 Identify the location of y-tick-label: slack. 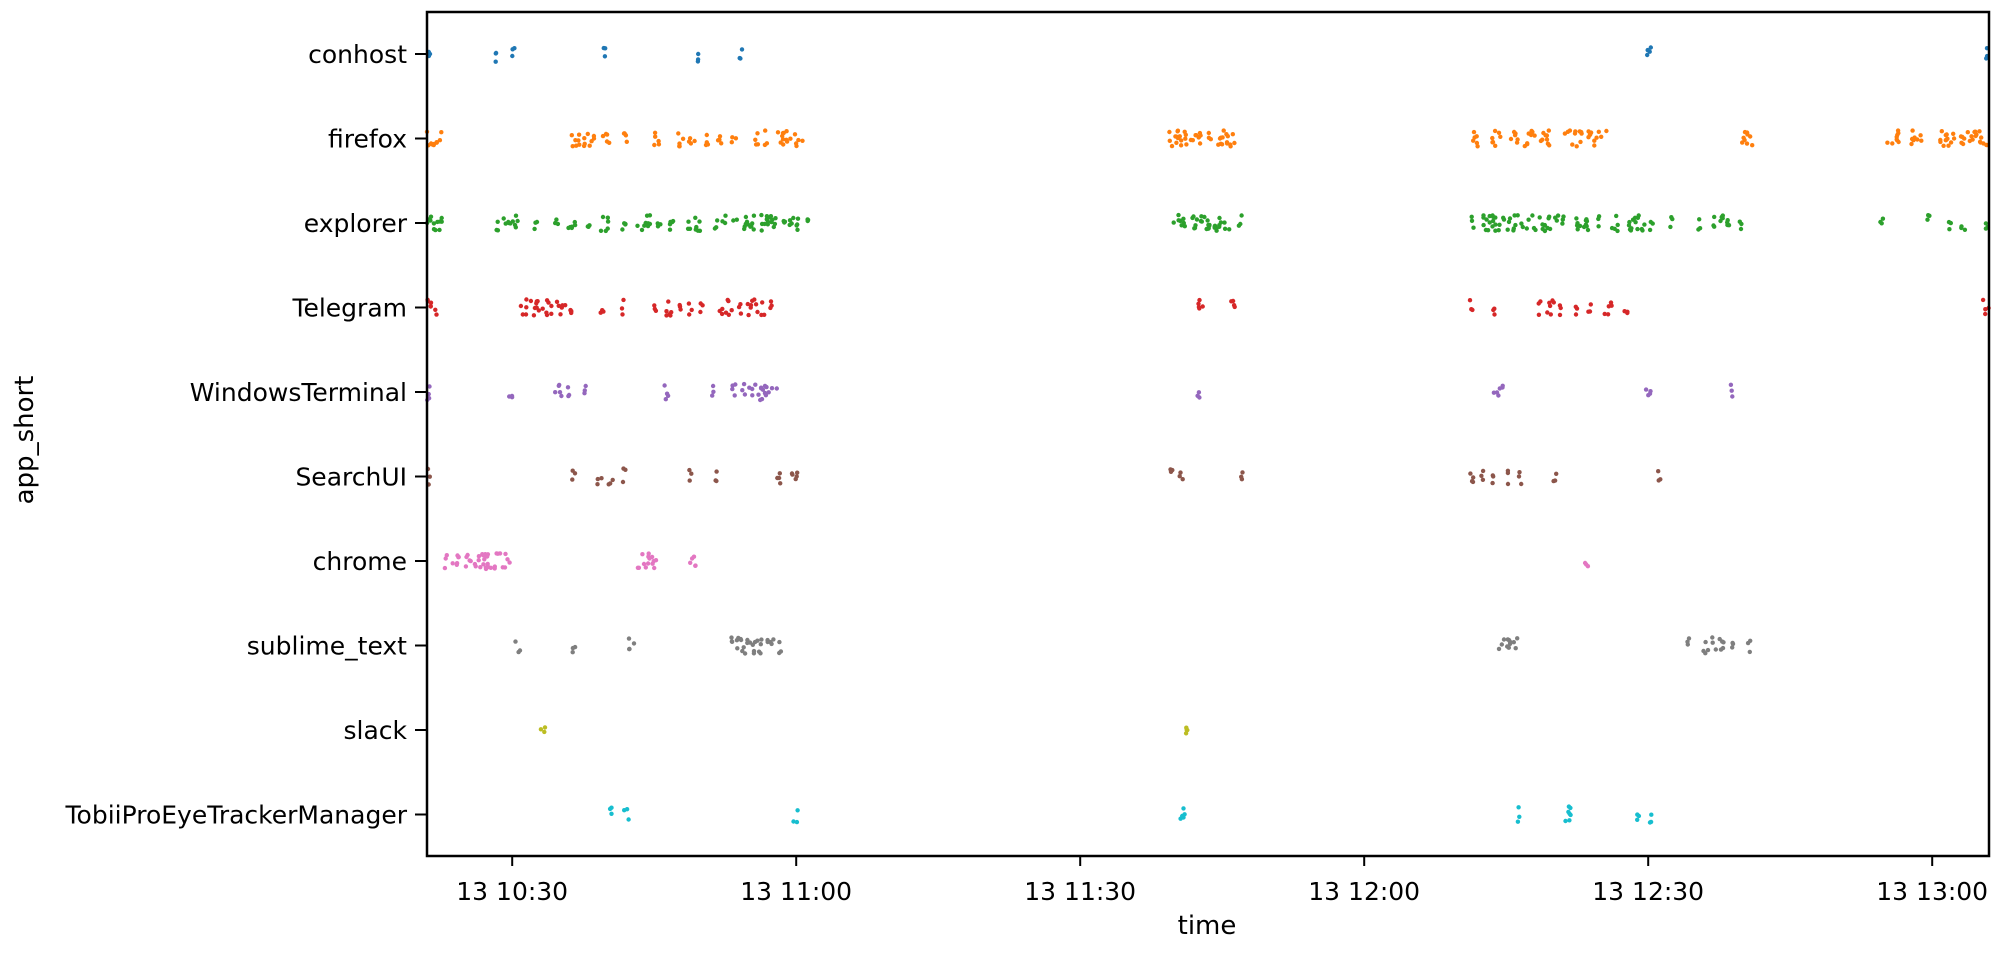
(375, 730).